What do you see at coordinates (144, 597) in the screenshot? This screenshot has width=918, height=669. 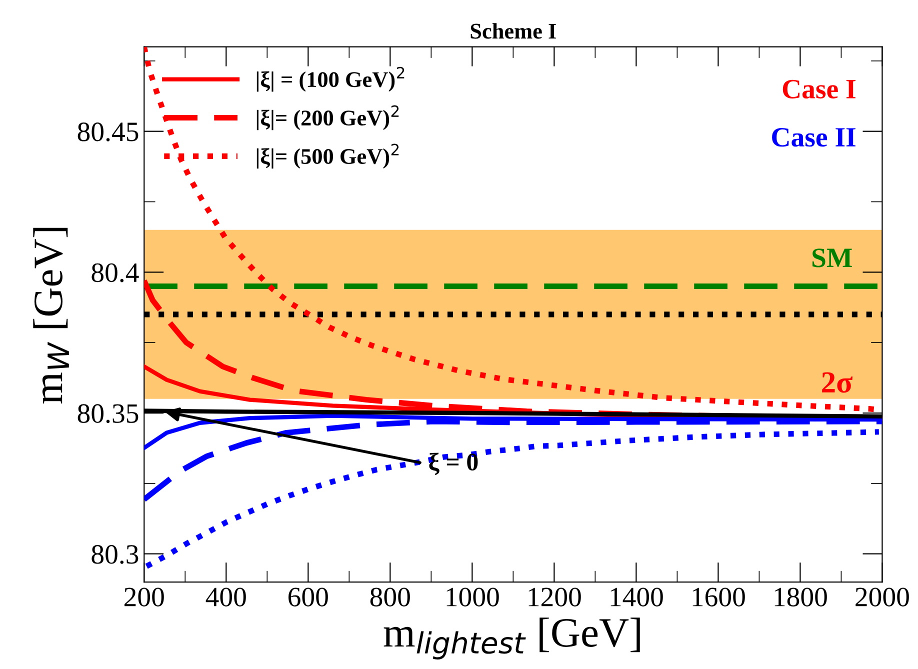 I see `x-tick-label: 200` at bounding box center [144, 597].